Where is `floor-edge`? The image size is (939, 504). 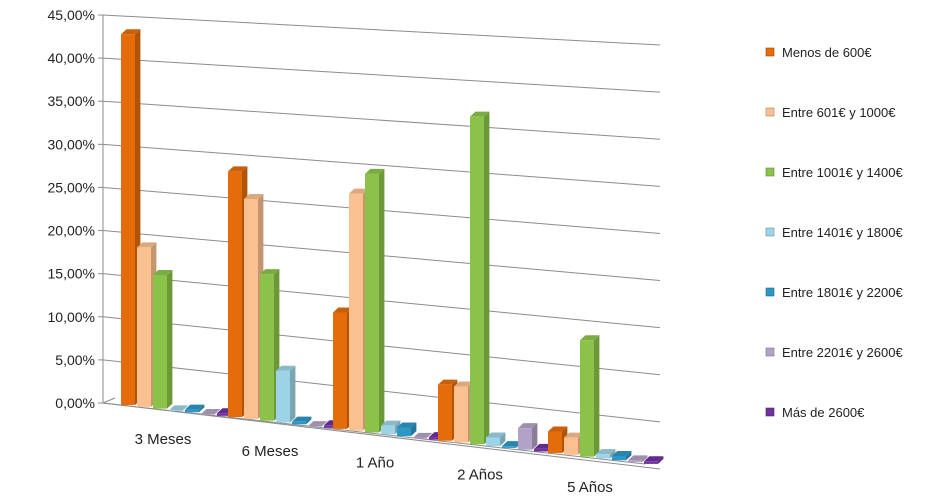
floor-edge is located at coordinates (109, 400).